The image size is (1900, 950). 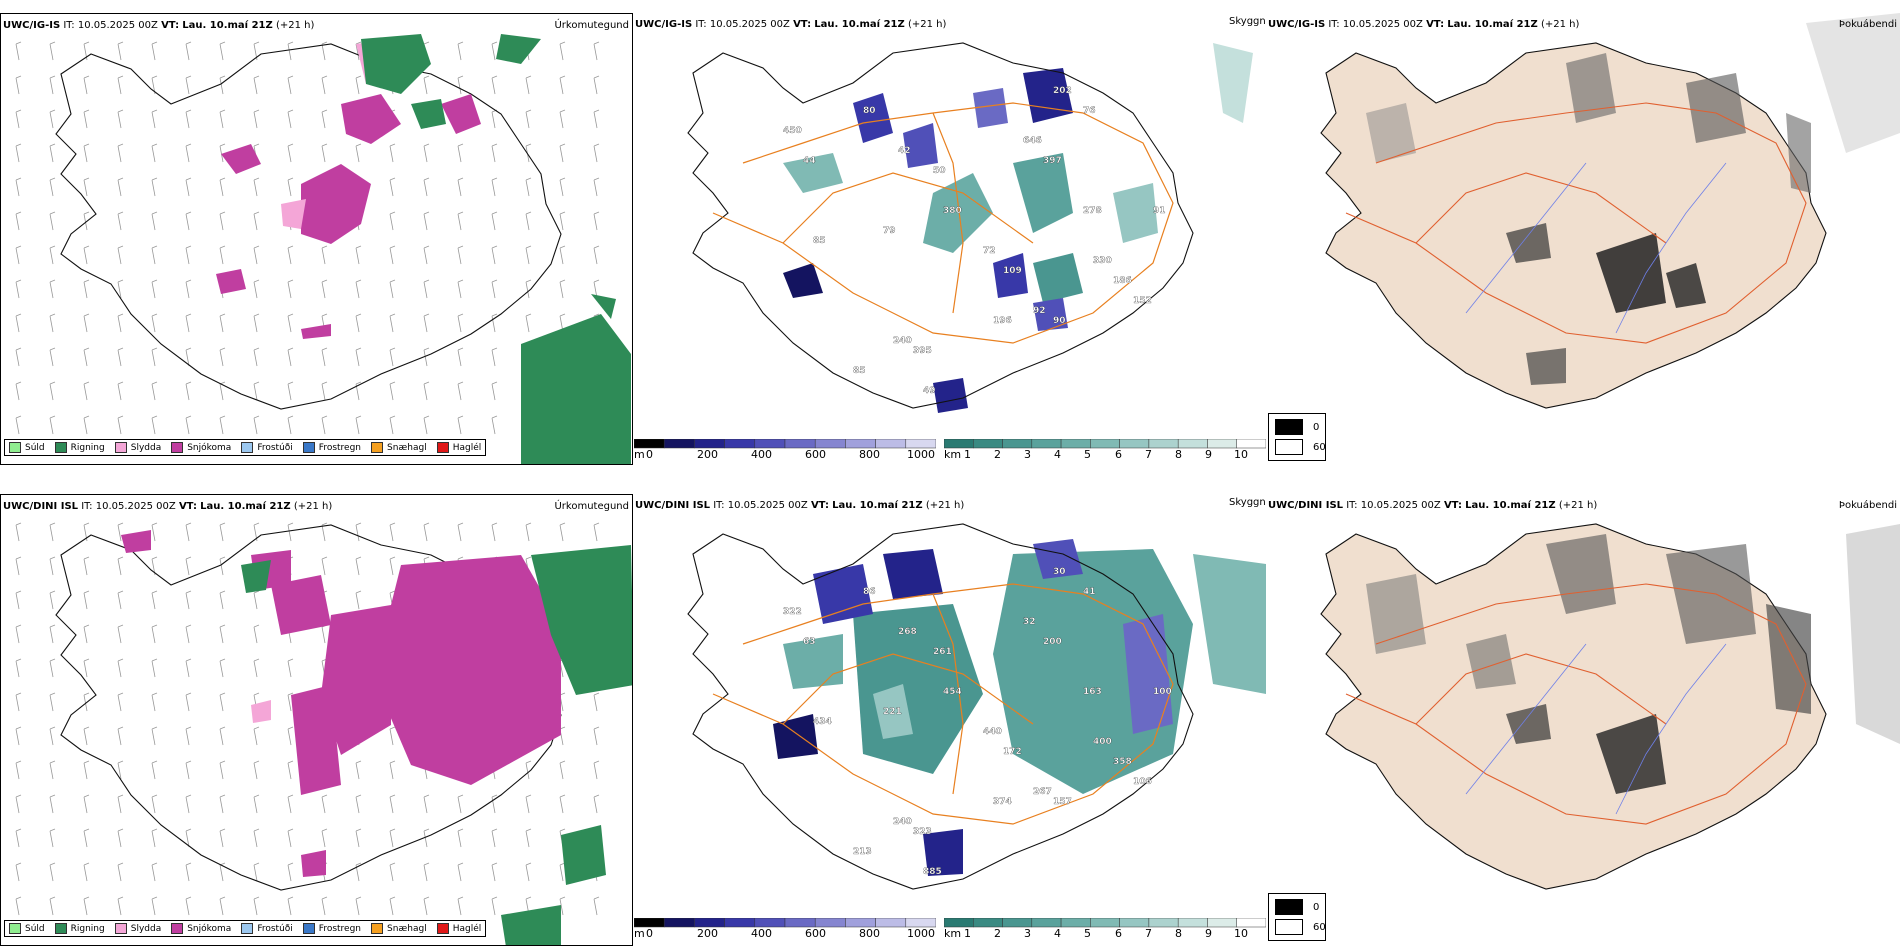 I want to click on ceiling-value-label: 76, so click(x=1089, y=111).